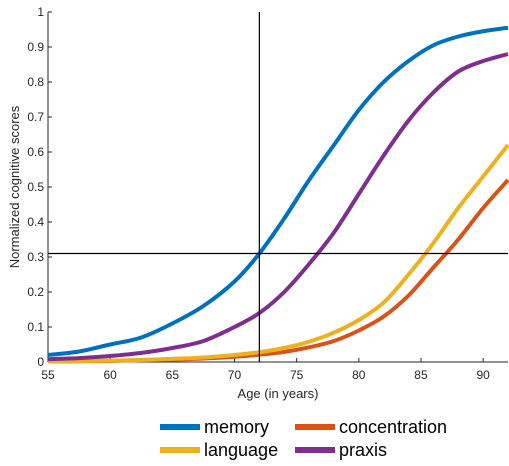  I want to click on y-tick-label: 0.3, so click(35, 257).